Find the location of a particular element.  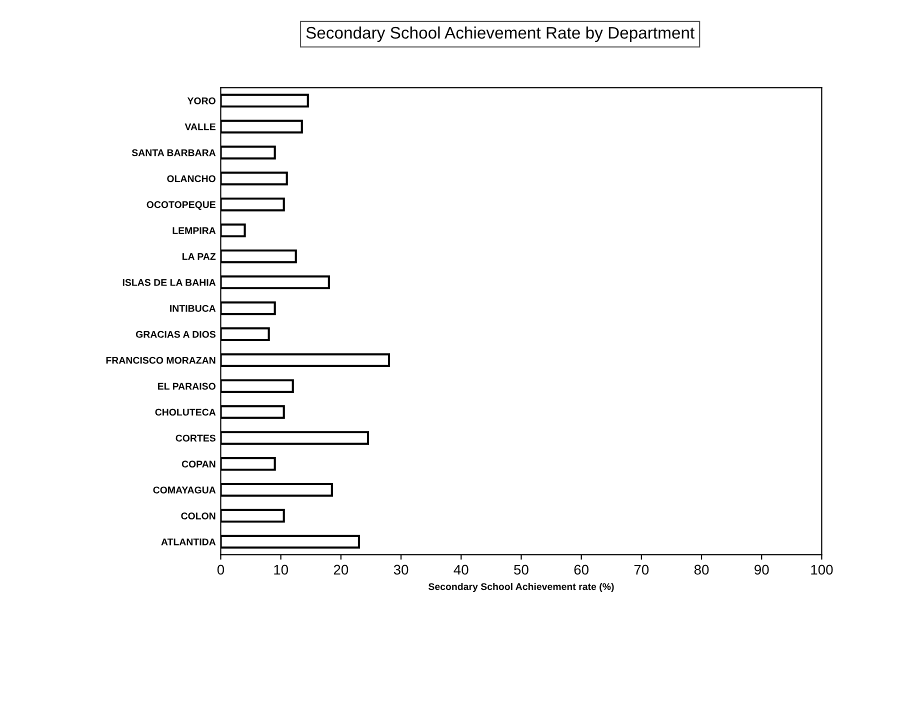

y-tick-label: INTIBUCA is located at coordinates (193, 308).